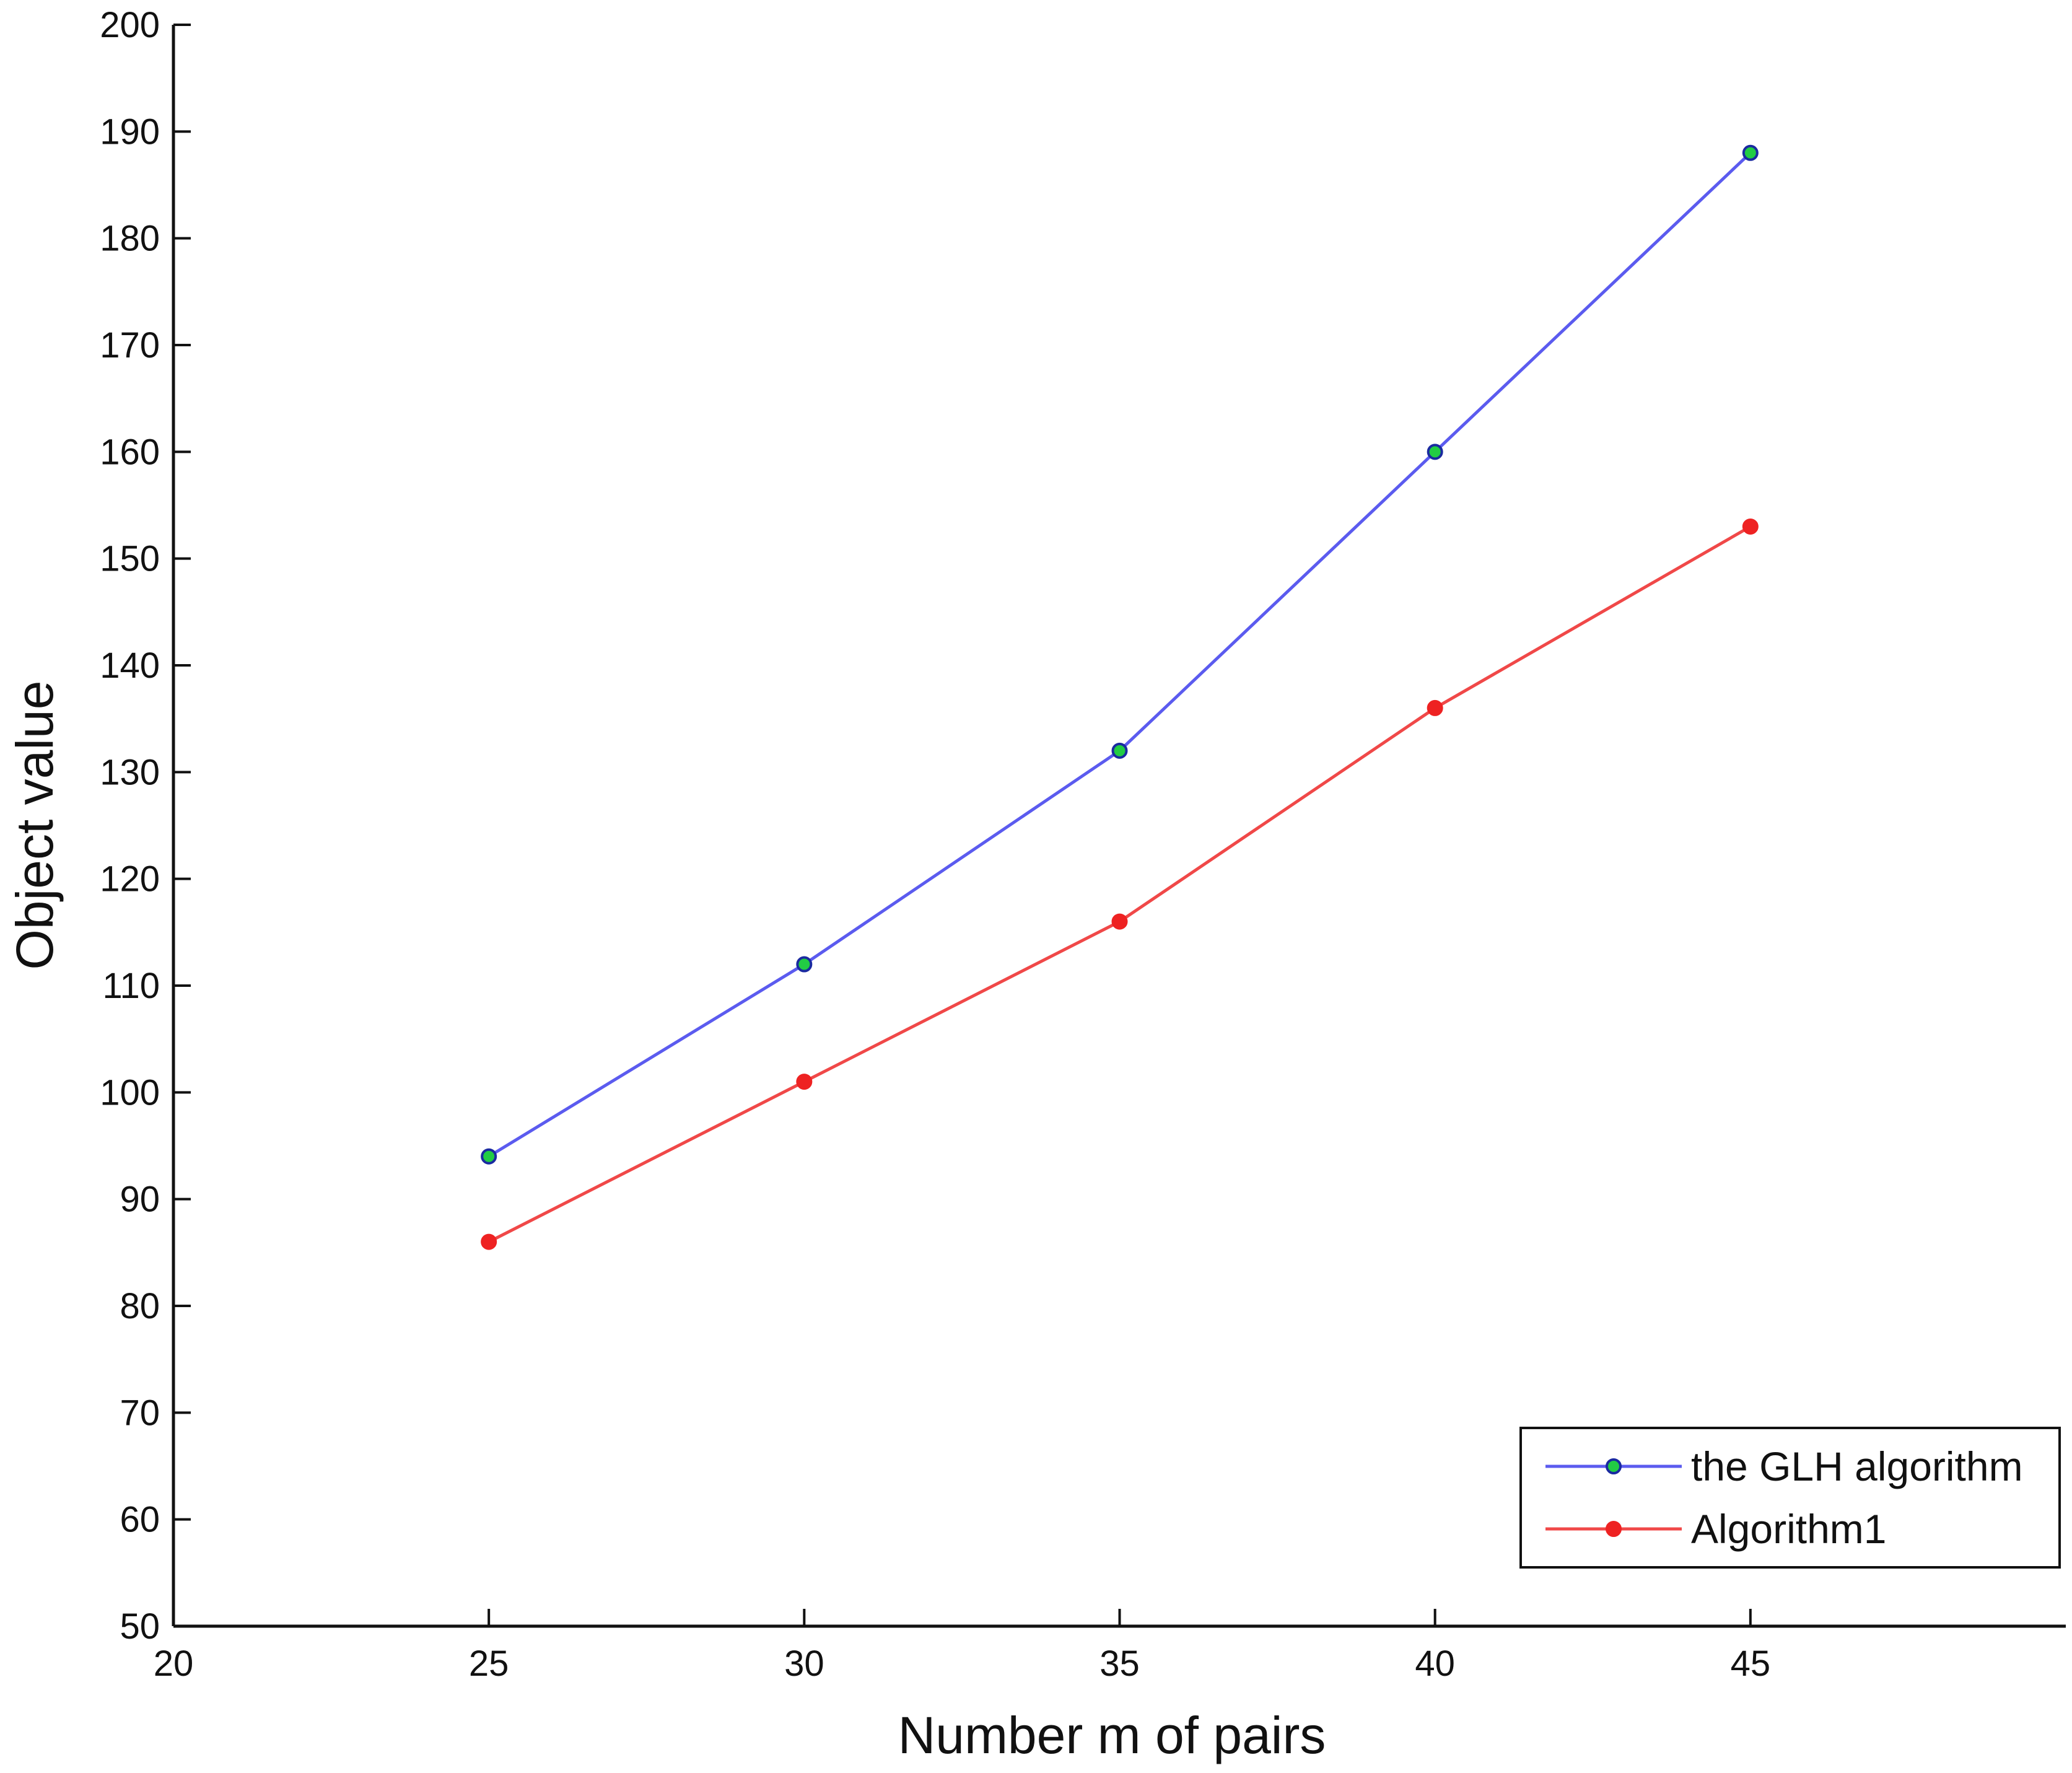 This screenshot has height=1773, width=2072. Describe the element at coordinates (489, 1664) in the screenshot. I see `x-tick-label: 25` at that location.